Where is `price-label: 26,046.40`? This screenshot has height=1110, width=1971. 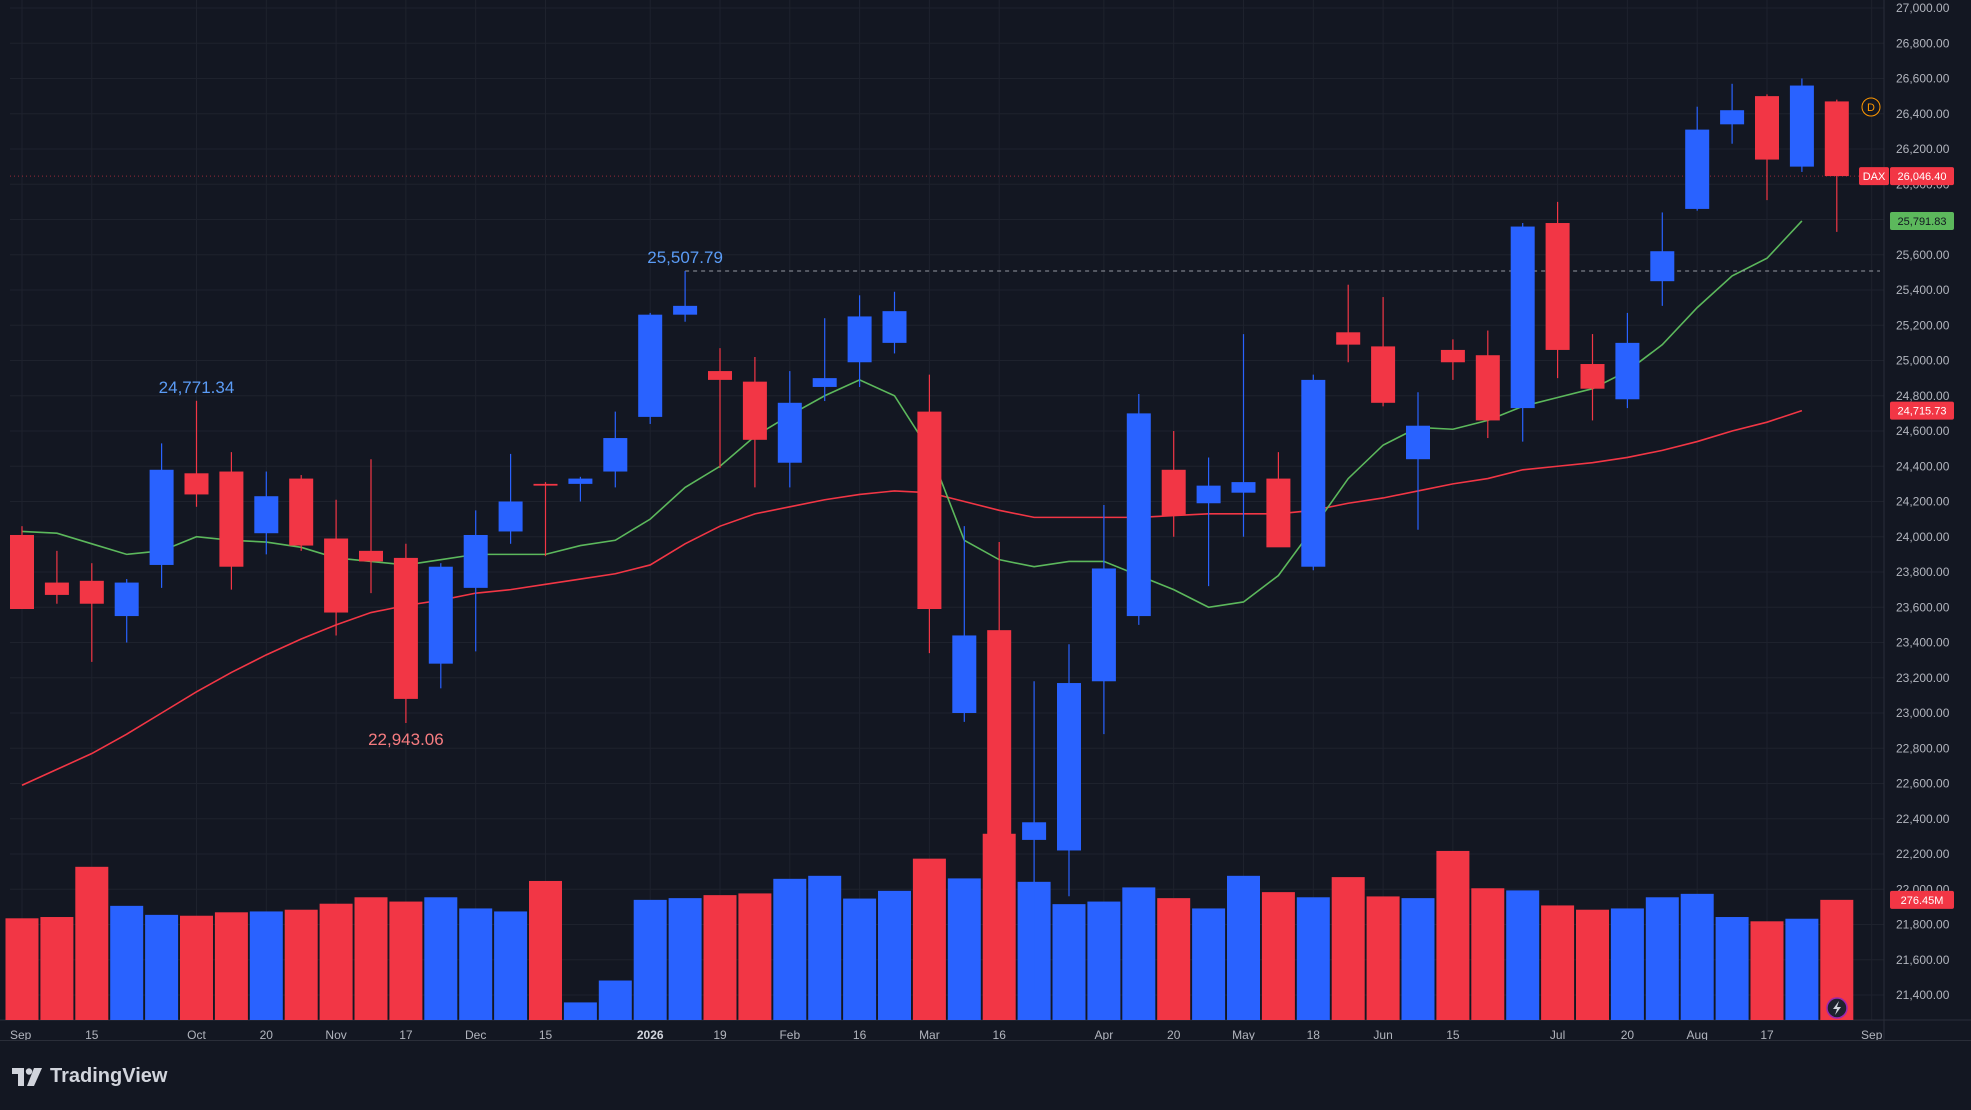
price-label: 26,046.40 is located at coordinates (1922, 176).